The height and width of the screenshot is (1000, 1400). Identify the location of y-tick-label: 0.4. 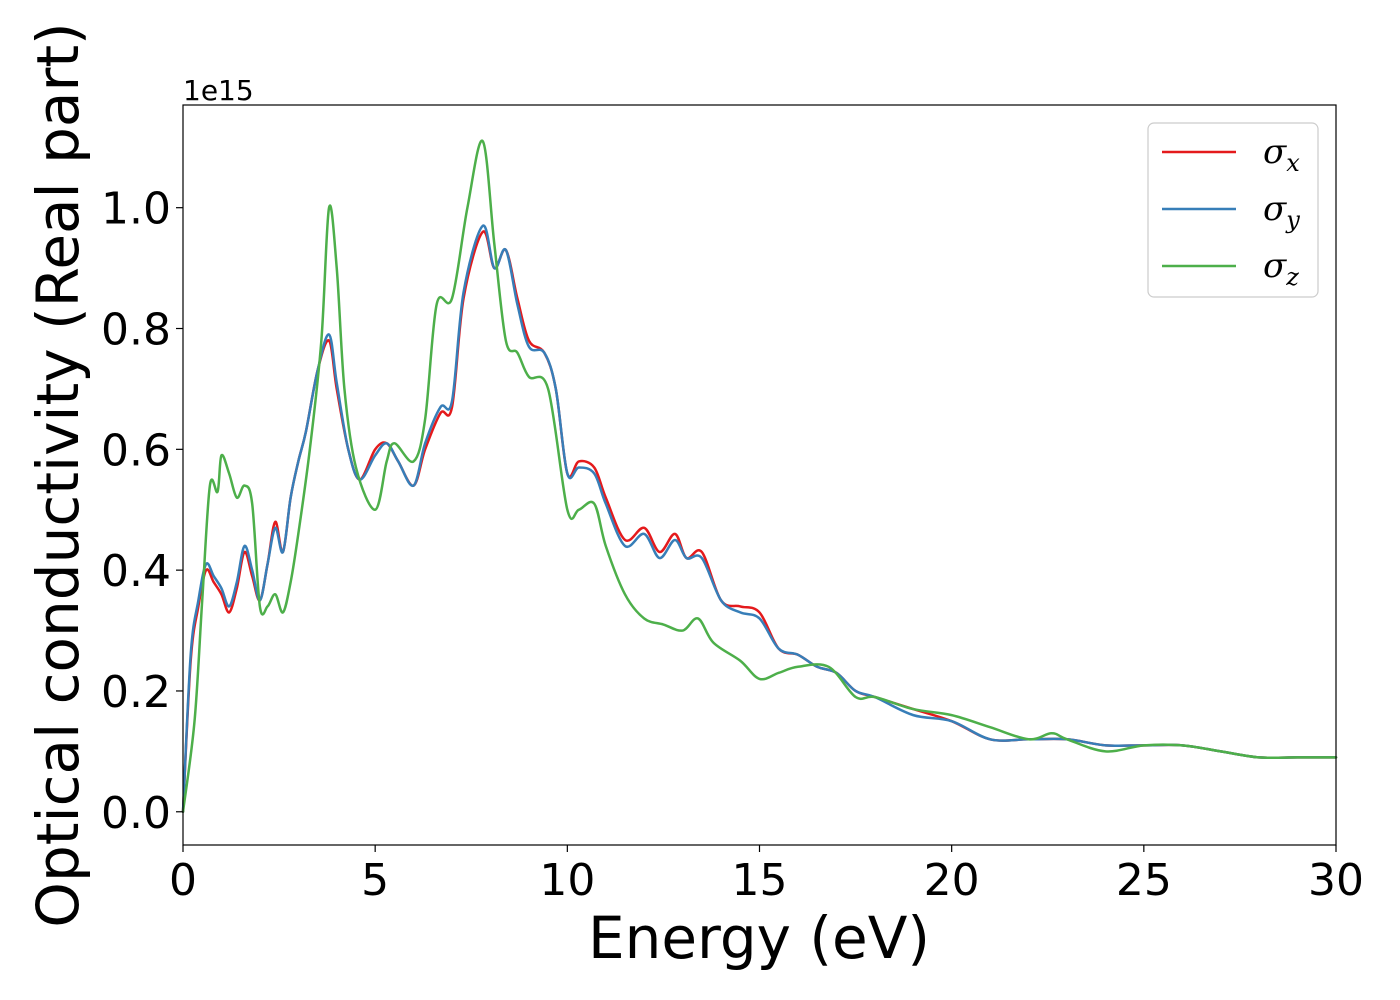
(136, 571).